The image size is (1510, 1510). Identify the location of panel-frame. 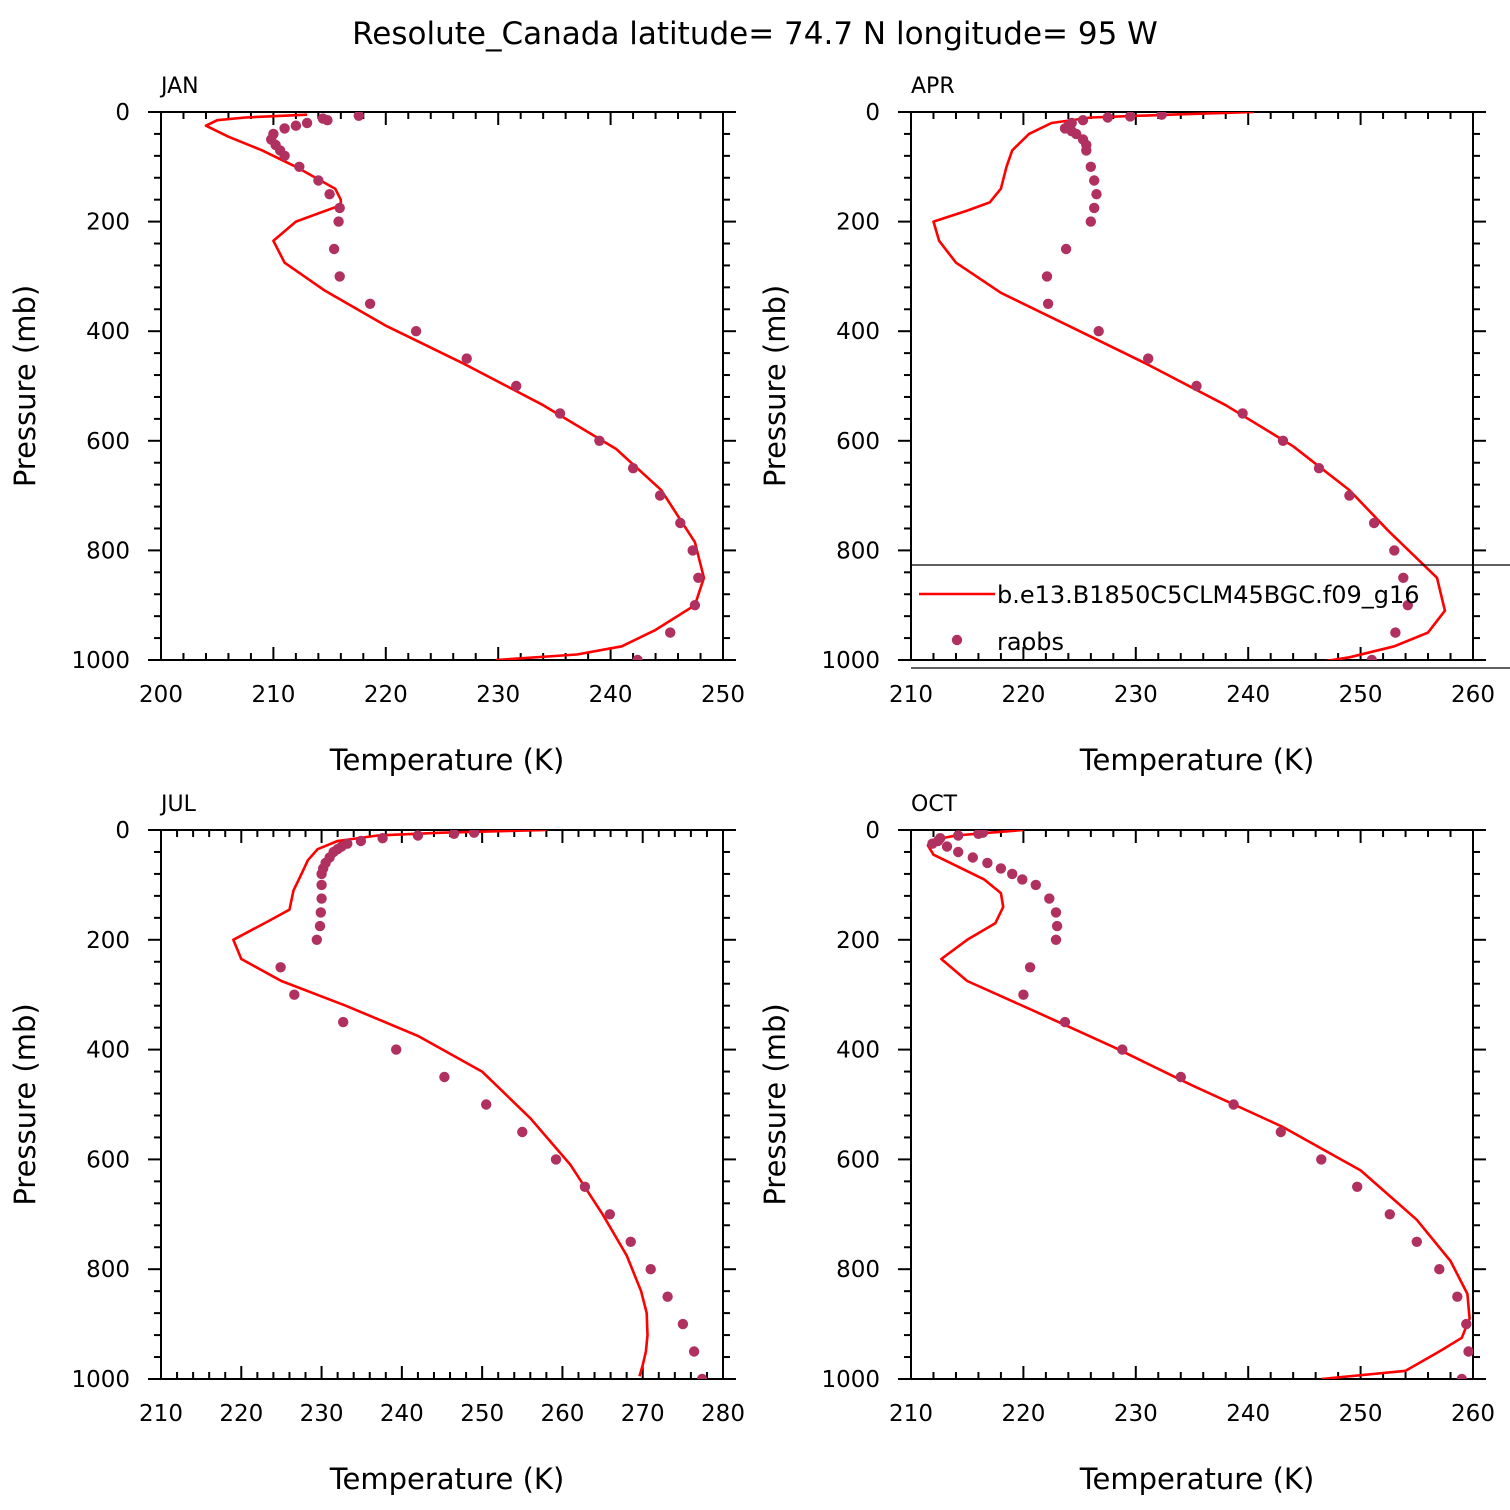
(1192, 386).